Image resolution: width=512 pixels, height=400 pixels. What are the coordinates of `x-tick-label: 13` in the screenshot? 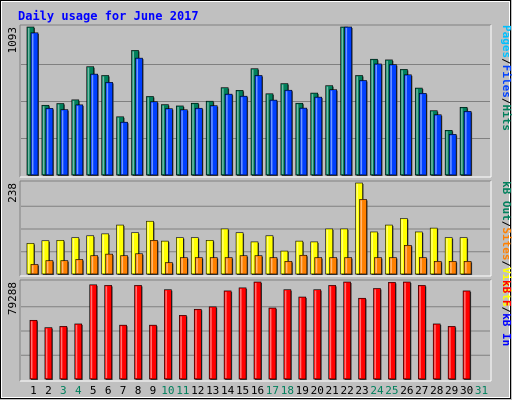 It's located at (212, 390).